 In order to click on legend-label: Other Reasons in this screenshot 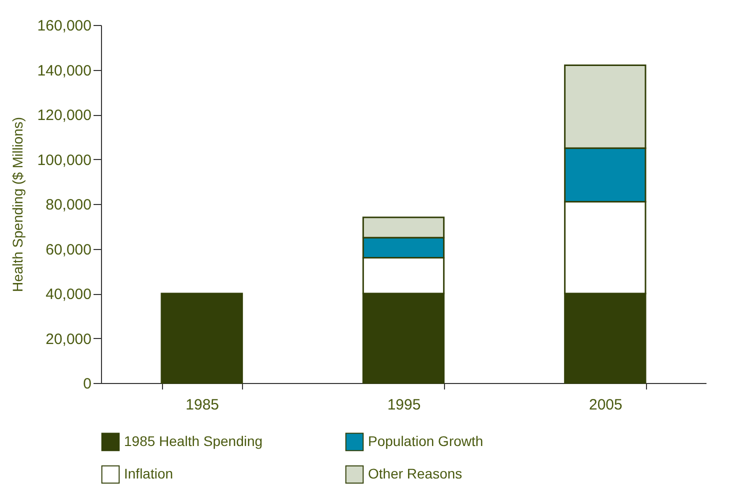, I will do `click(415, 474)`.